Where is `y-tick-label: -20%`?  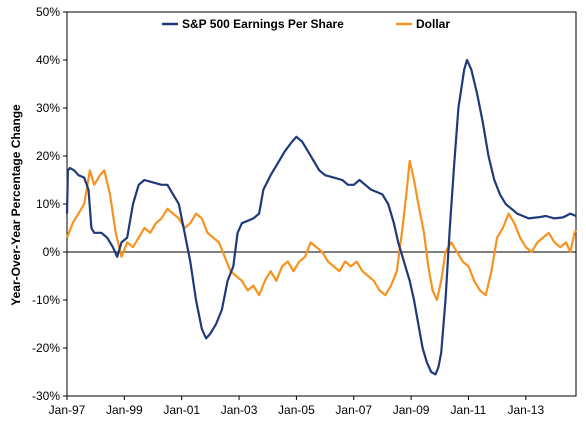
y-tick-label: -20% is located at coordinates (46, 348).